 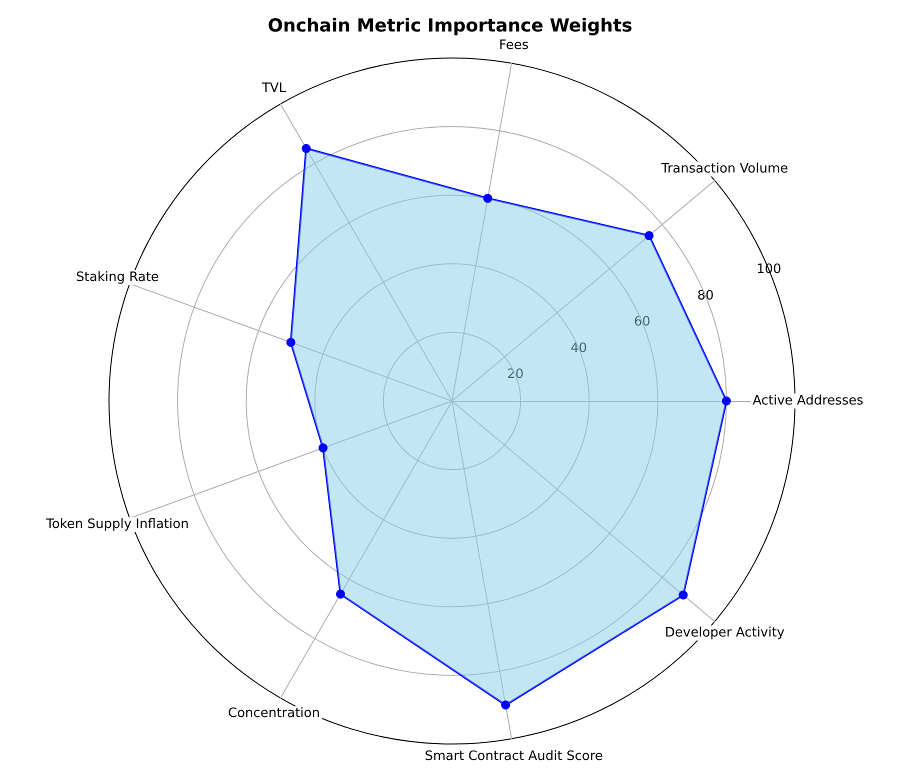 I want to click on spoke-label: Staking Rate, so click(x=117, y=278).